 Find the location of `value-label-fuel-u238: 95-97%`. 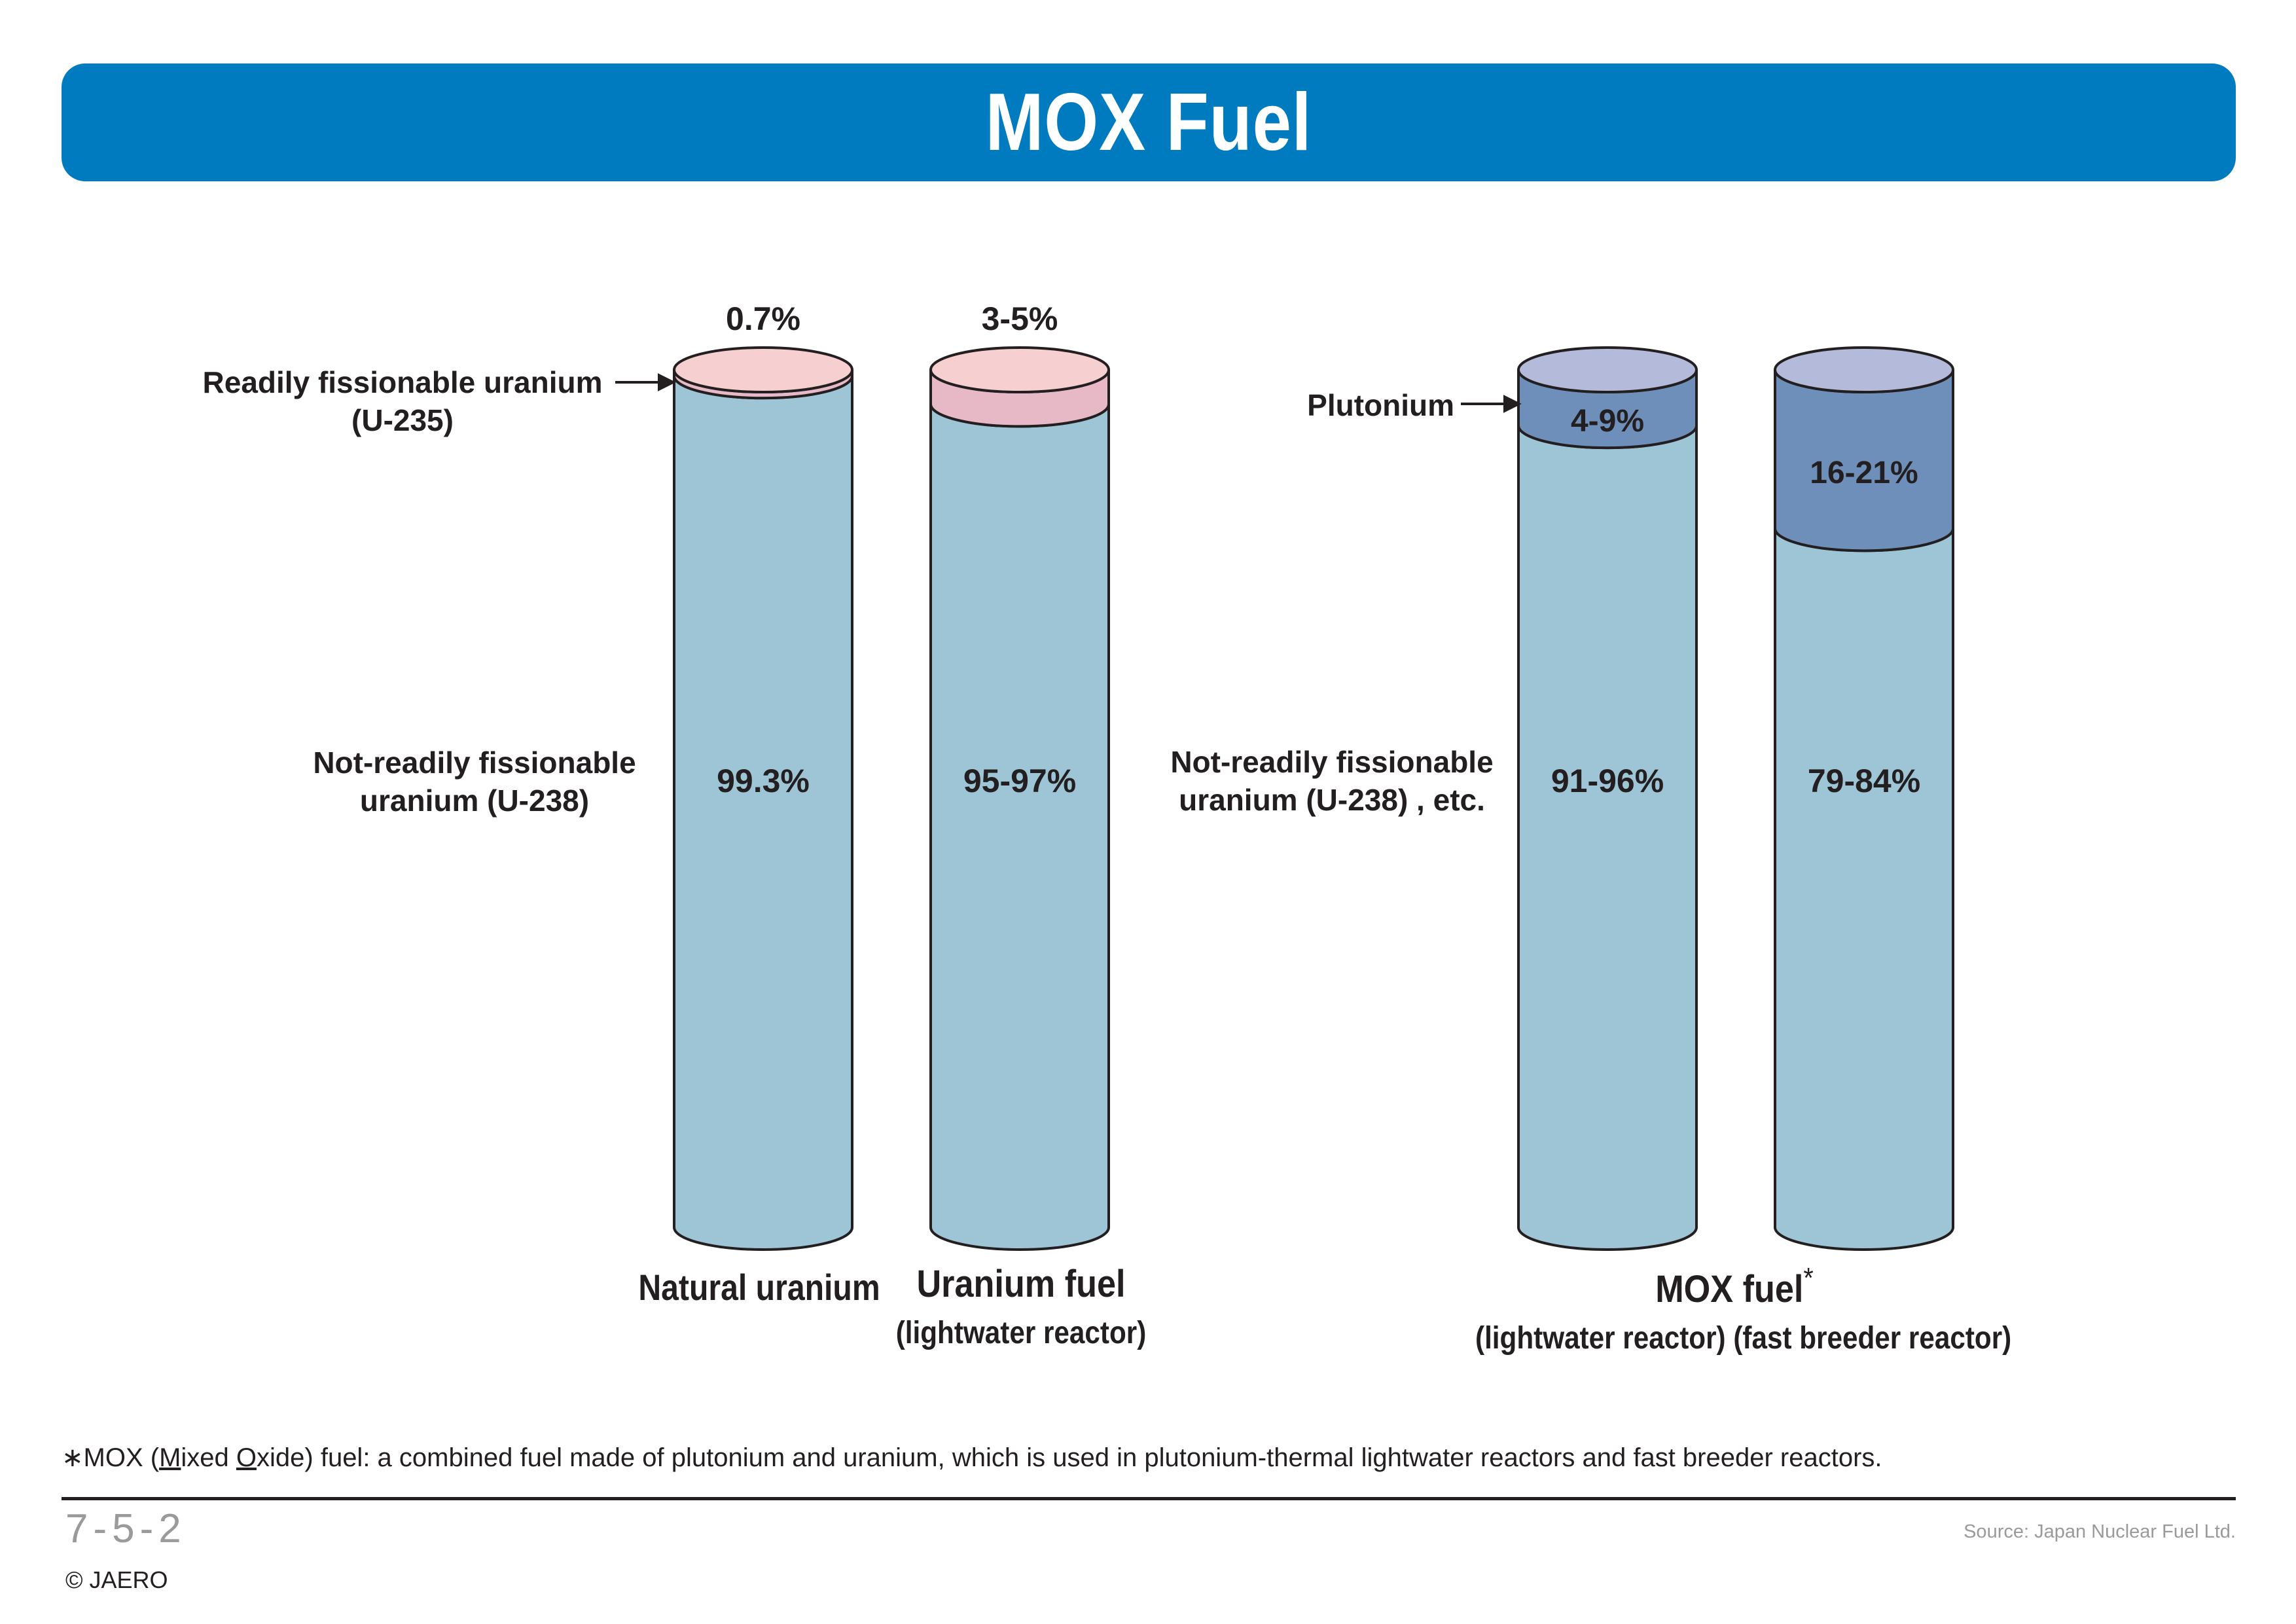

value-label-fuel-u238: 95-97% is located at coordinates (1020, 781).